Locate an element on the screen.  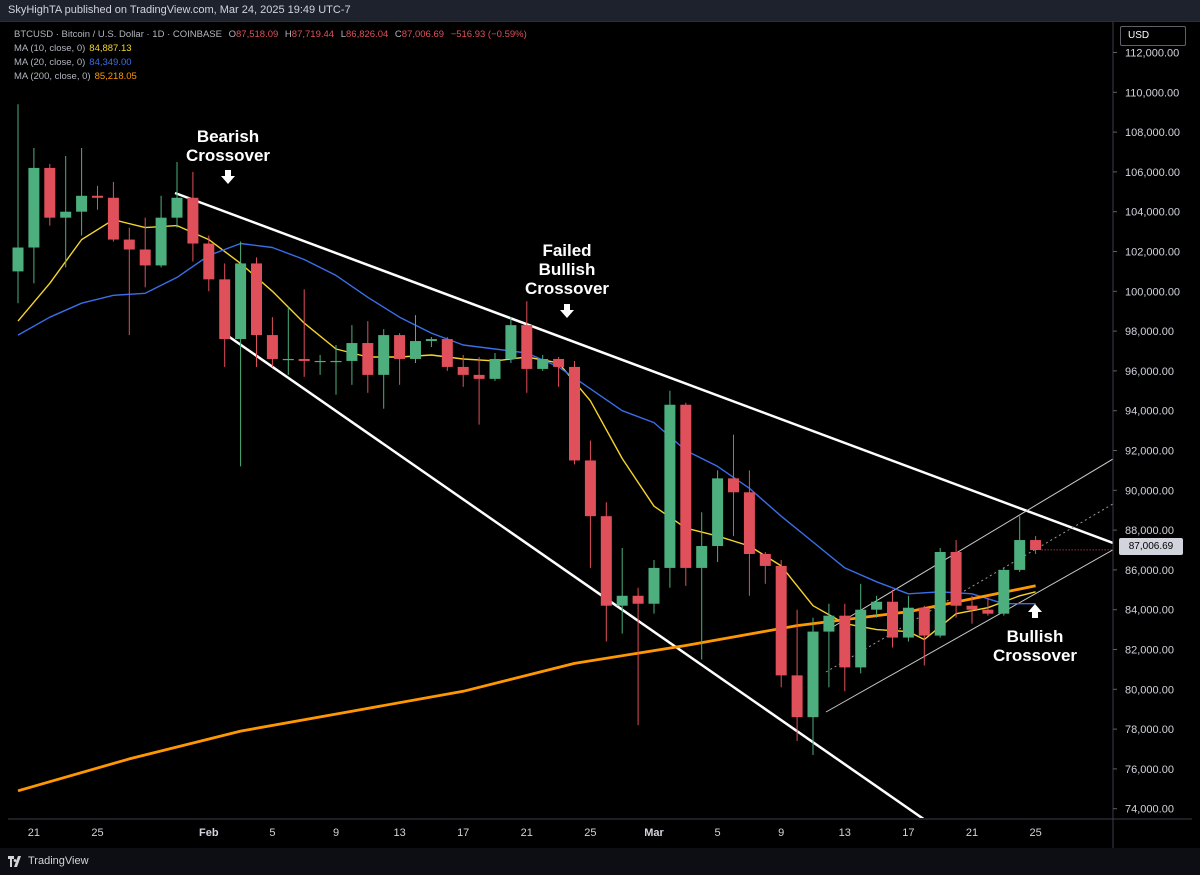
open-label: O is located at coordinates (232, 34).